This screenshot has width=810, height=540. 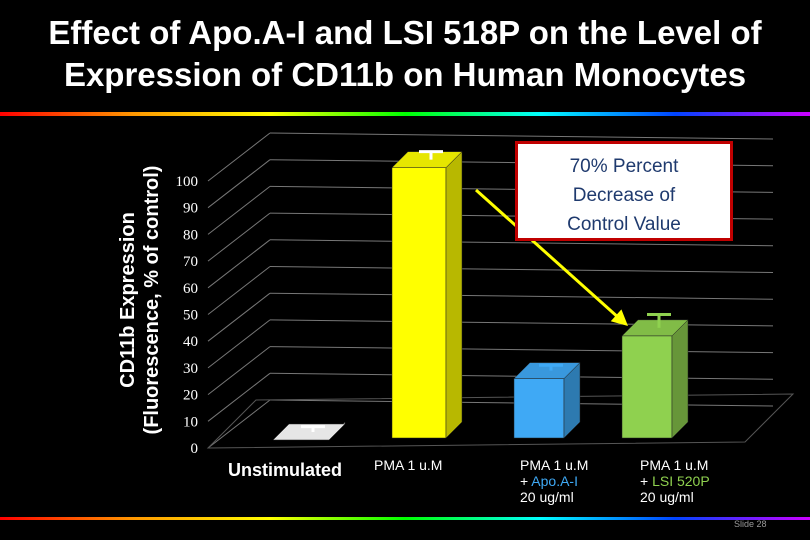 I want to click on y-tick-label: 70, so click(x=190, y=262).